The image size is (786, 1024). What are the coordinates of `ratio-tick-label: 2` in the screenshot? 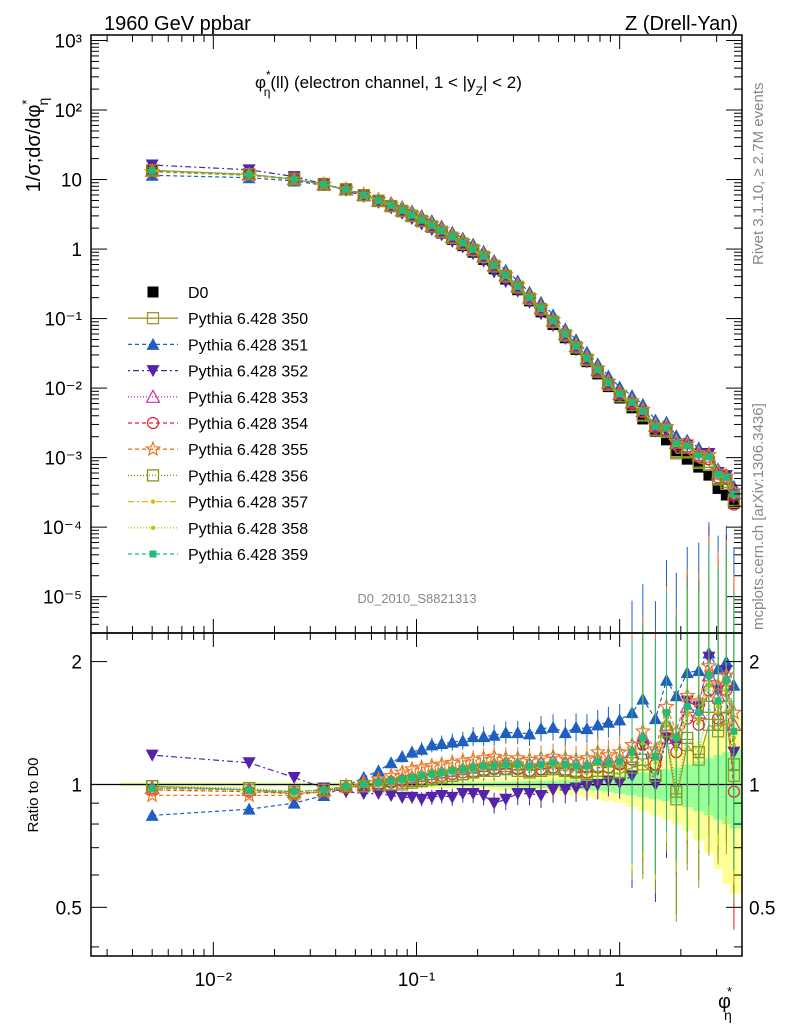 It's located at (76, 663).